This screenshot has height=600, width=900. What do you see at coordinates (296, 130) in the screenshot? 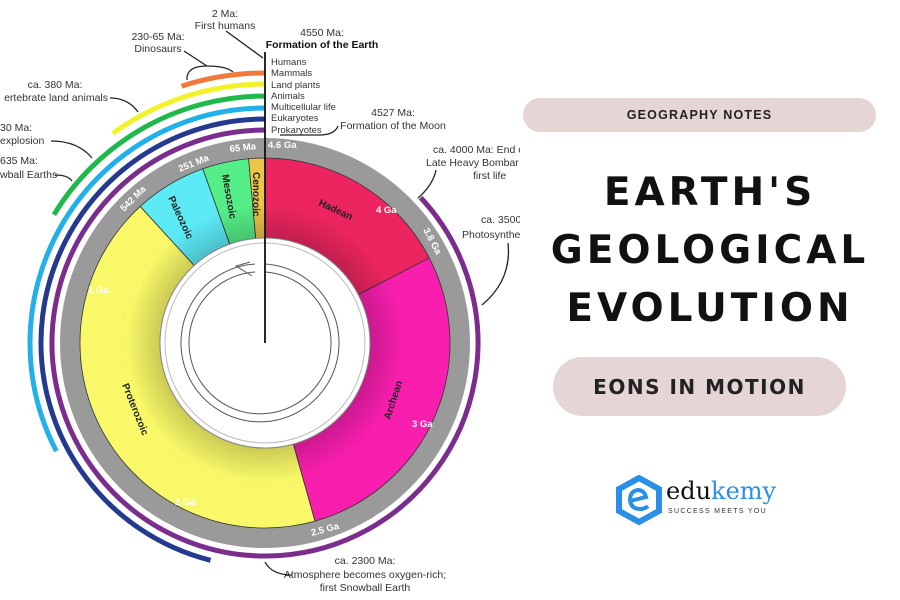
I see `life-label: Prokaryotes` at bounding box center [296, 130].